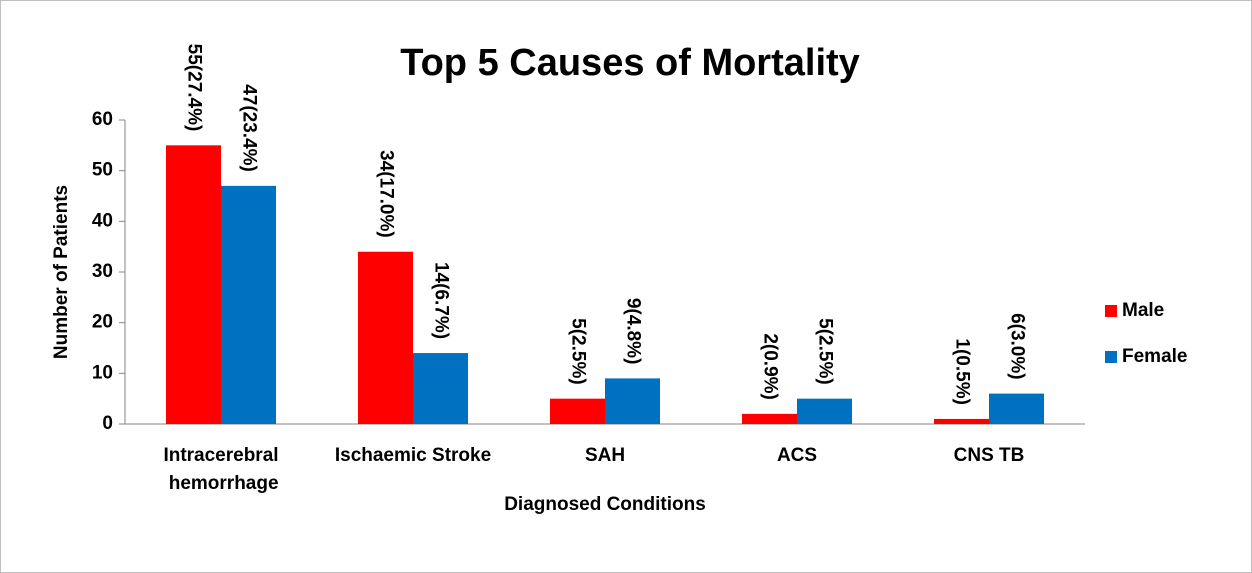 This screenshot has height=573, width=1252. What do you see at coordinates (440, 300) in the screenshot?
I see `data-label: 14(6.7%)` at bounding box center [440, 300].